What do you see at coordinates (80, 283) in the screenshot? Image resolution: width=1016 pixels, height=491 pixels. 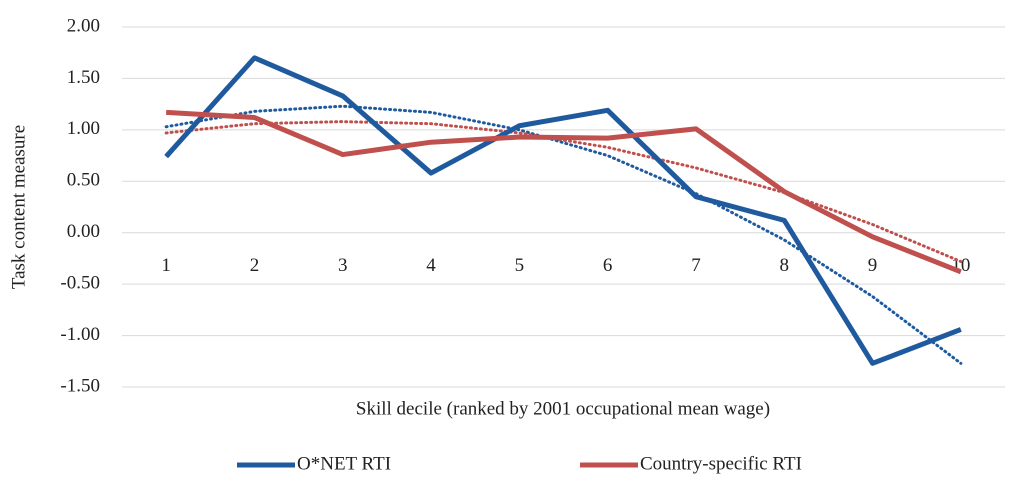 I see `y-tick-label: -0.50` at bounding box center [80, 283].